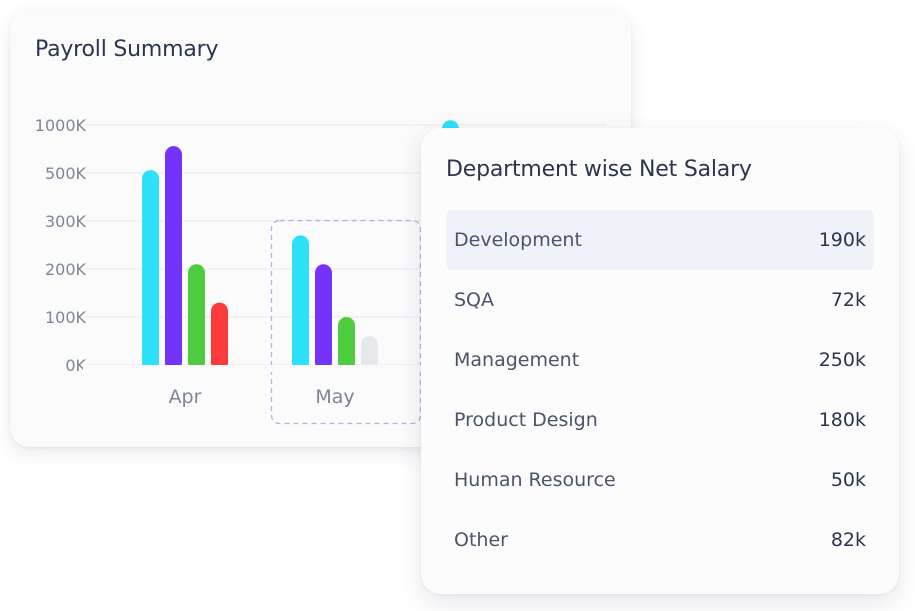 This screenshot has height=611, width=915. Describe the element at coordinates (842, 240) in the screenshot. I see `department-value: 190k` at that location.